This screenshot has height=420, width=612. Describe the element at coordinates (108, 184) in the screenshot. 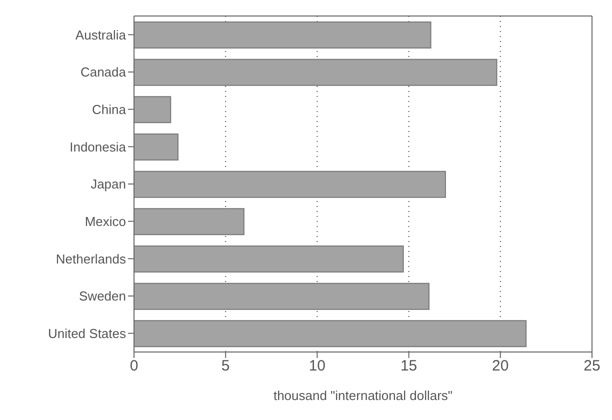

I see `y-tick-label: Japan` at that location.